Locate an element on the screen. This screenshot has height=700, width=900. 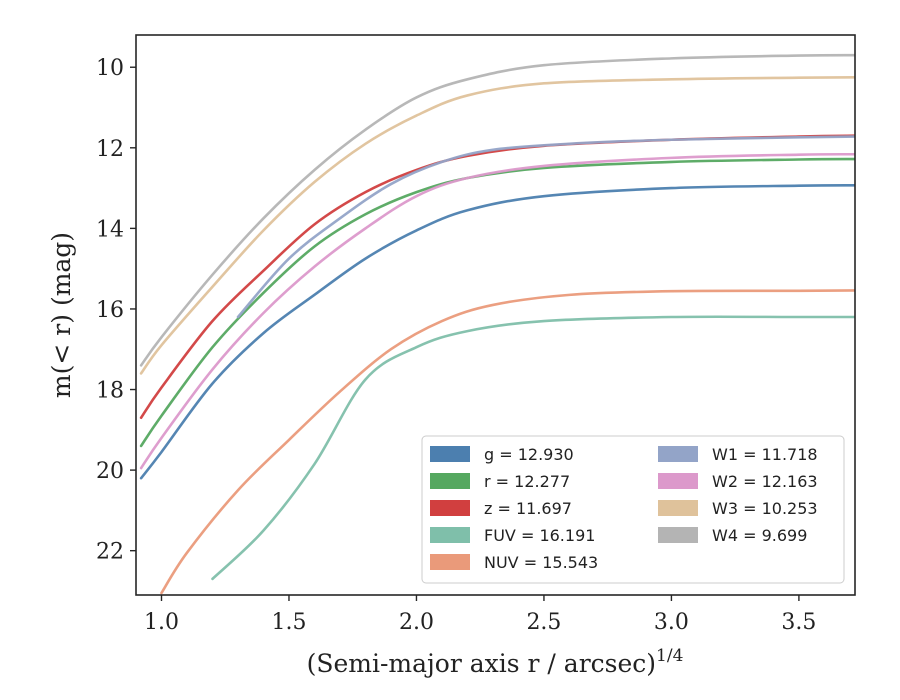
y-tick-label: 10 is located at coordinates (110, 68).